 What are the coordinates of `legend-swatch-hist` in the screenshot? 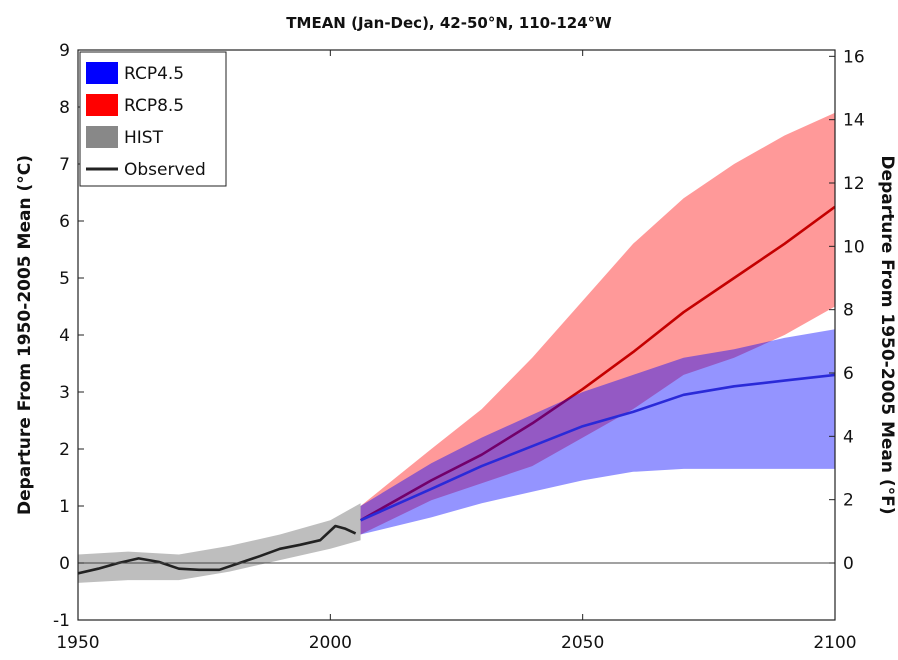 It's located at (102, 137).